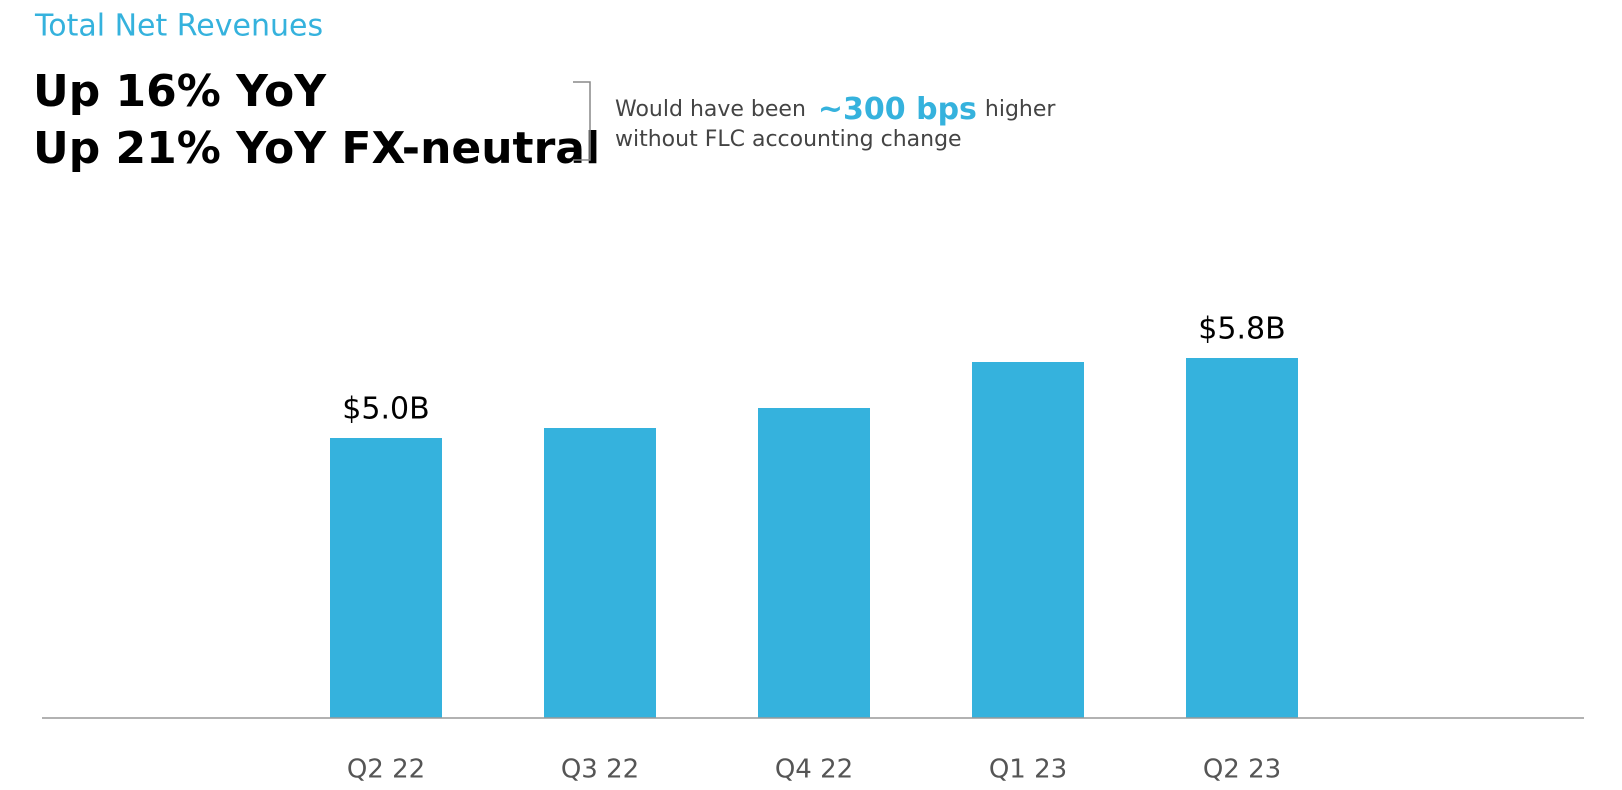 This screenshot has height=790, width=1622. Describe the element at coordinates (385, 409) in the screenshot. I see `value-label: $5.0B` at that location.